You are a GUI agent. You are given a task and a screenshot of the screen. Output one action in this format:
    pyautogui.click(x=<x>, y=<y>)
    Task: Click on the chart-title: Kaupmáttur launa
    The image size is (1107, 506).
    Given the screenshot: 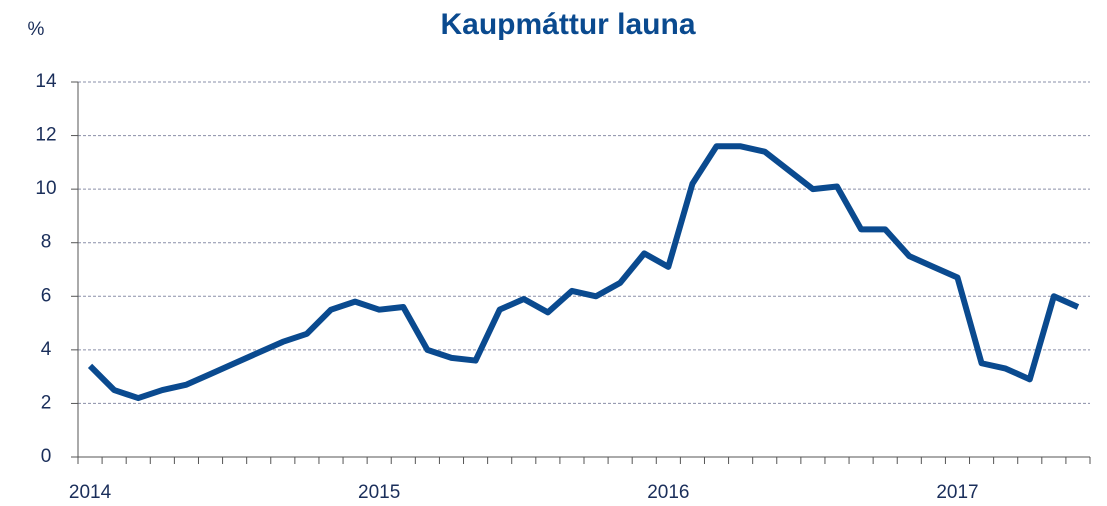 What is the action you would take?
    pyautogui.click(x=567, y=24)
    